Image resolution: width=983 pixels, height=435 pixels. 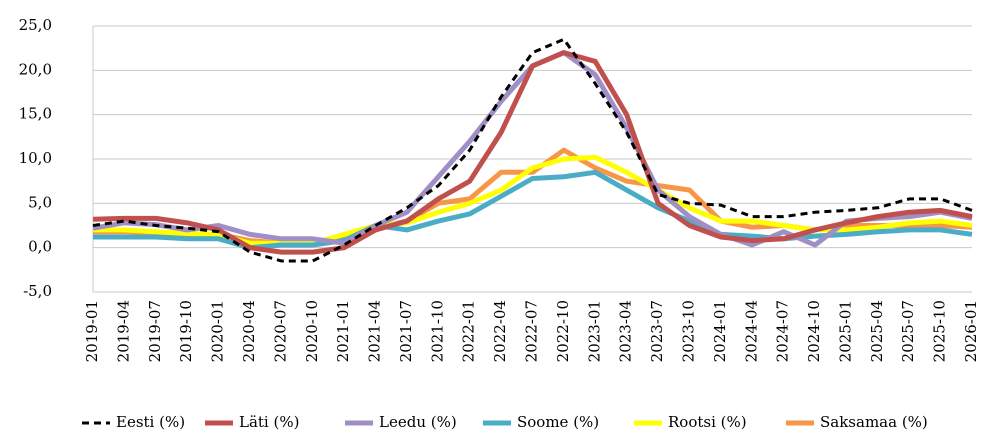 I want to click on legend-label: Leedu (%), so click(x=418, y=422).